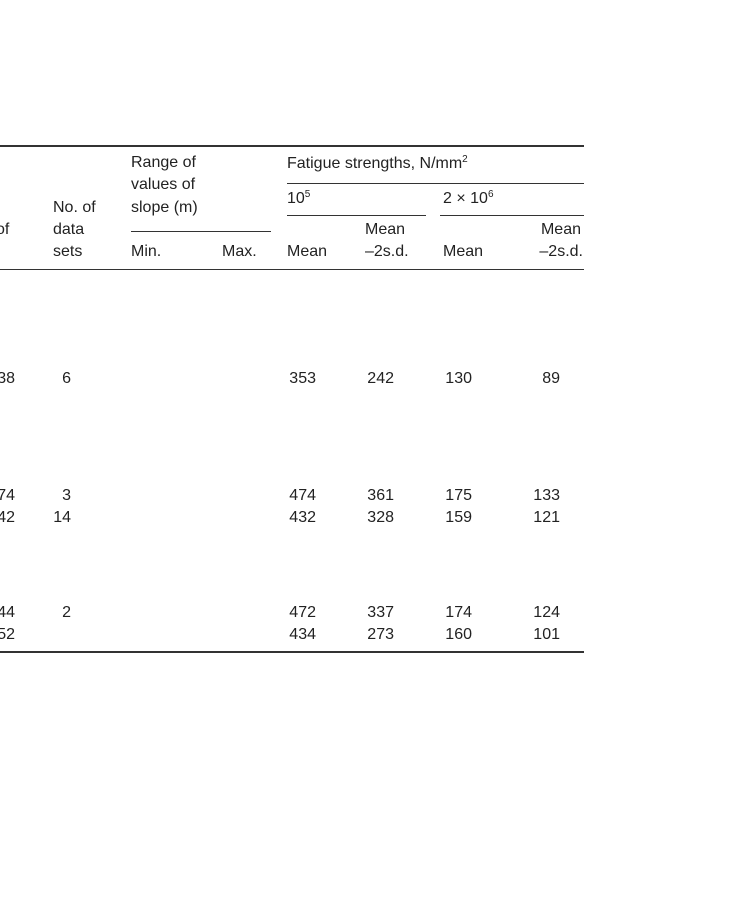 The height and width of the screenshot is (900, 737). Describe the element at coordinates (74, 207) in the screenshot. I see `data-sets-header-1: No. of` at that location.